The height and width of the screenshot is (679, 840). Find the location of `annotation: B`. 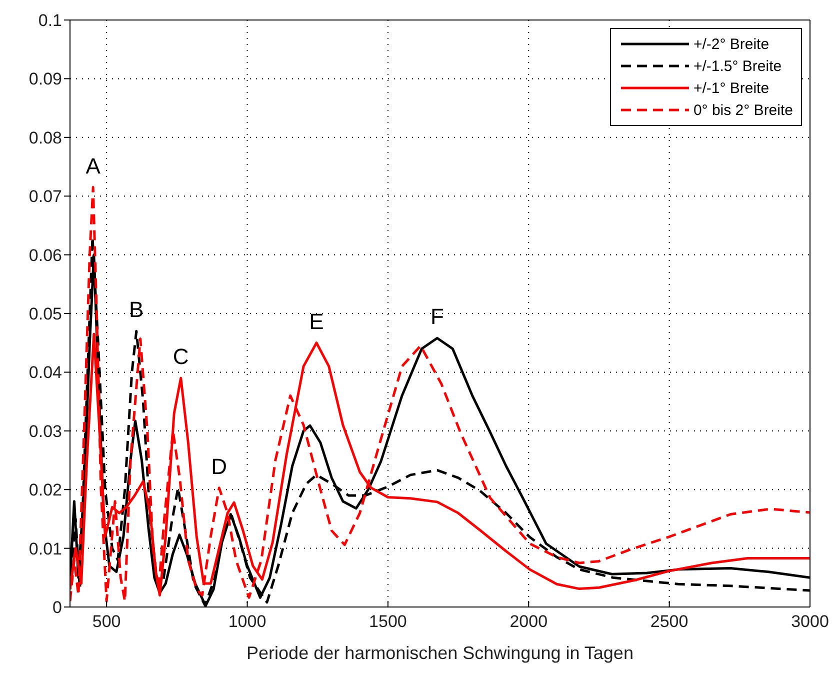

annotation: B is located at coordinates (136, 309).